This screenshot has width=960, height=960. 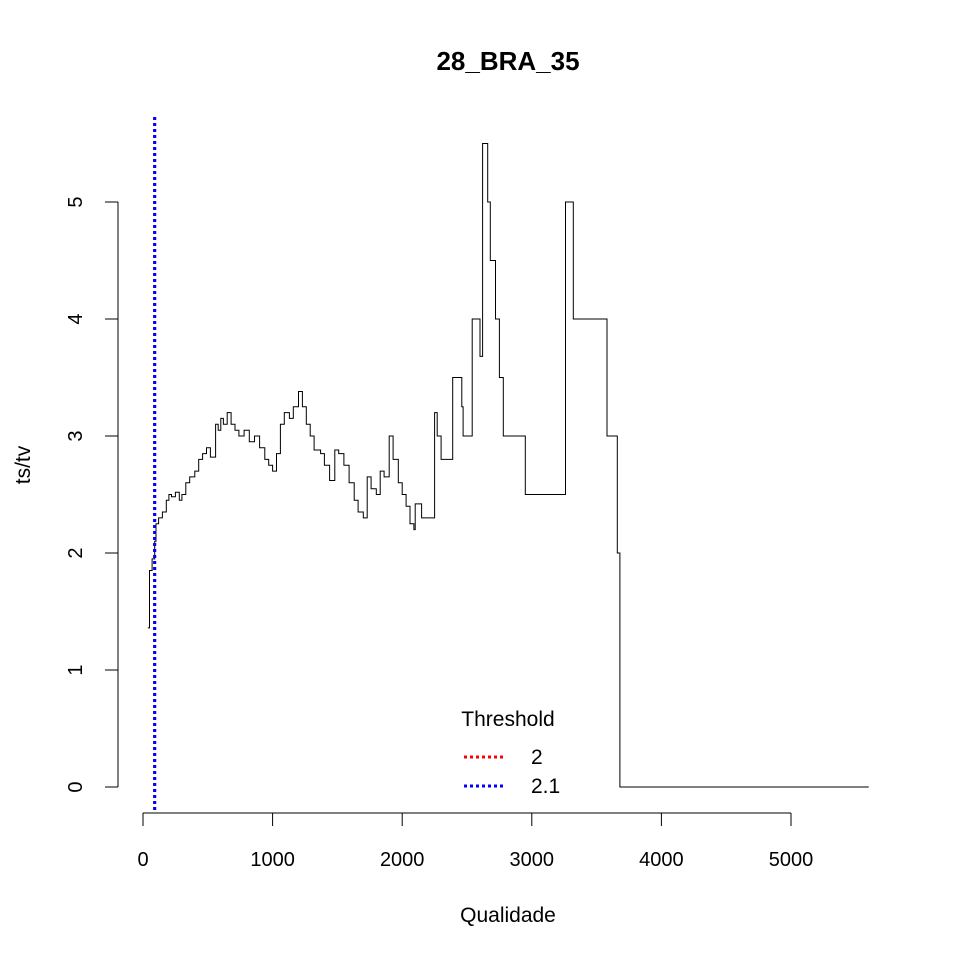 I want to click on x-tick-label-2000: 2000, so click(x=402, y=860).